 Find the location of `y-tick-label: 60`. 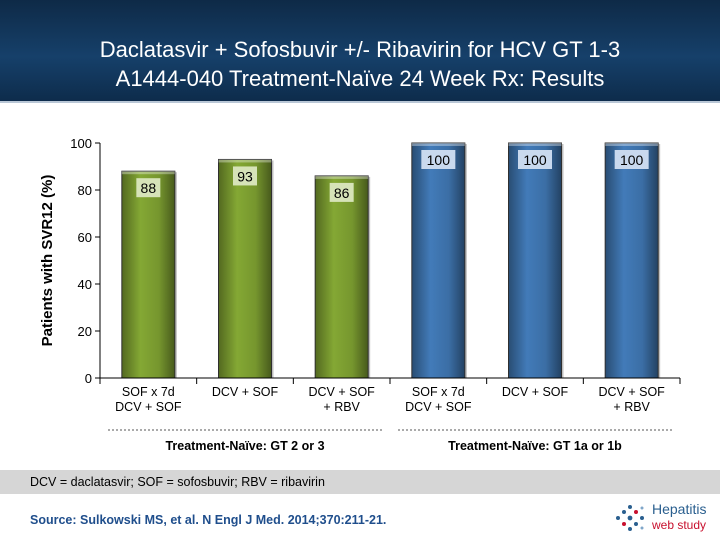

y-tick-label: 60 is located at coordinates (85, 237).